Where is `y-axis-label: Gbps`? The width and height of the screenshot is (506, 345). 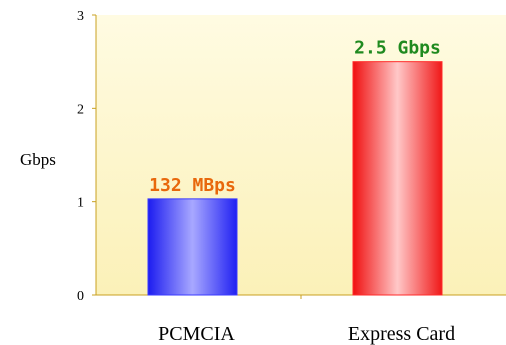
y-axis-label: Gbps is located at coordinates (38, 159).